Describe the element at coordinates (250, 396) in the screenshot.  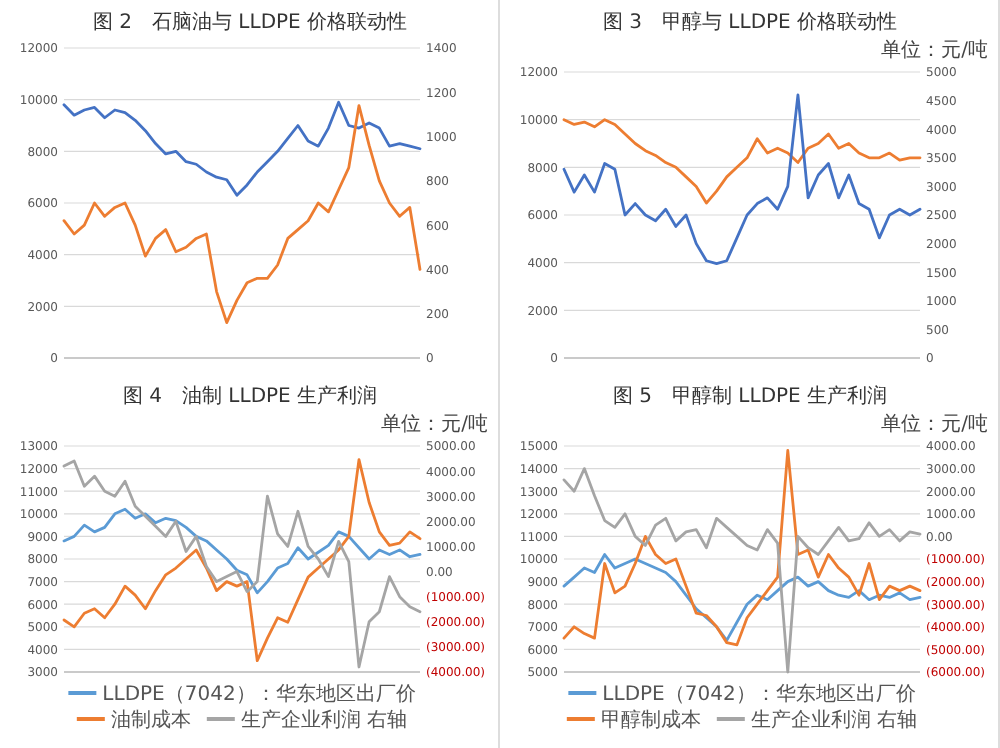
I see `chart-title: 图 4 油制 LLDPE 生产利润` at that location.